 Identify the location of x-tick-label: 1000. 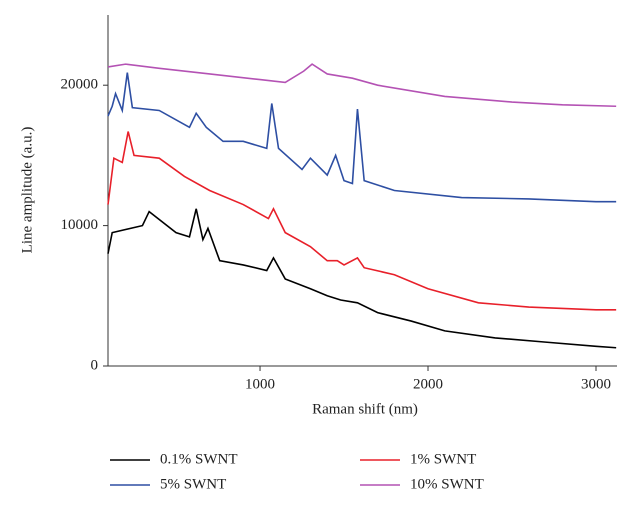
(260, 384).